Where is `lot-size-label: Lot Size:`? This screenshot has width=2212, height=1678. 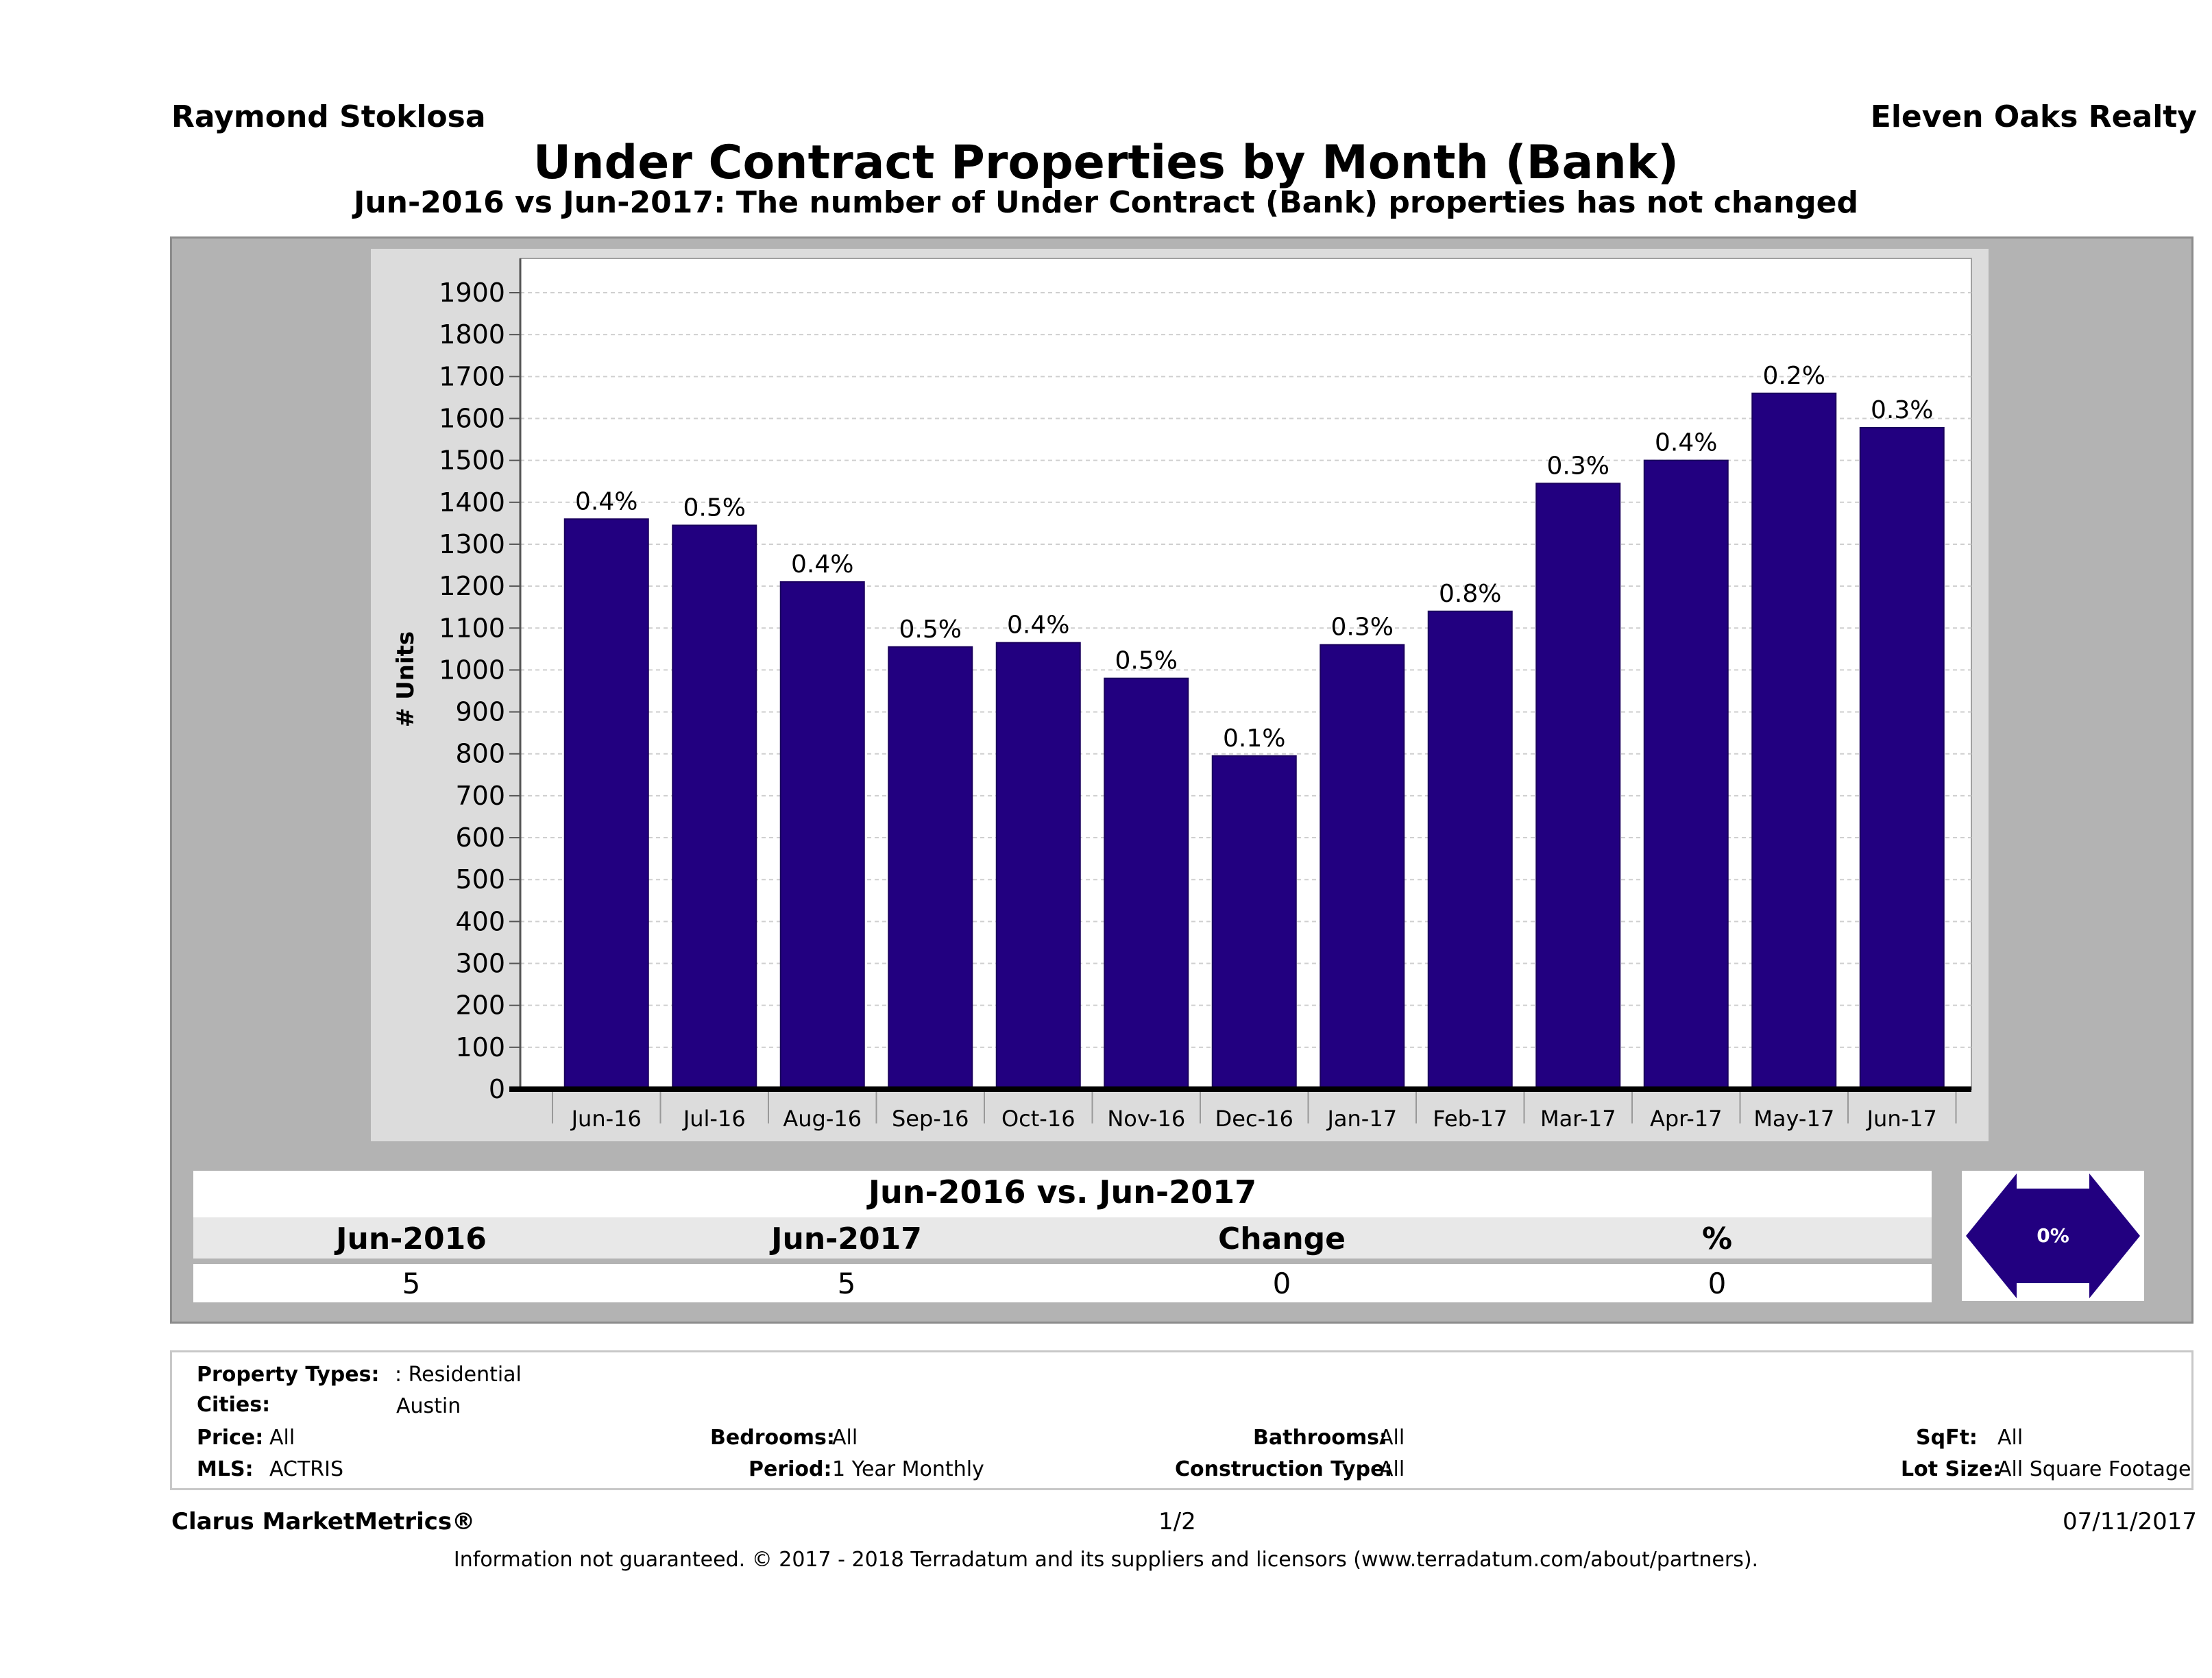
lot-size-label: Lot Size: is located at coordinates (1951, 1469).